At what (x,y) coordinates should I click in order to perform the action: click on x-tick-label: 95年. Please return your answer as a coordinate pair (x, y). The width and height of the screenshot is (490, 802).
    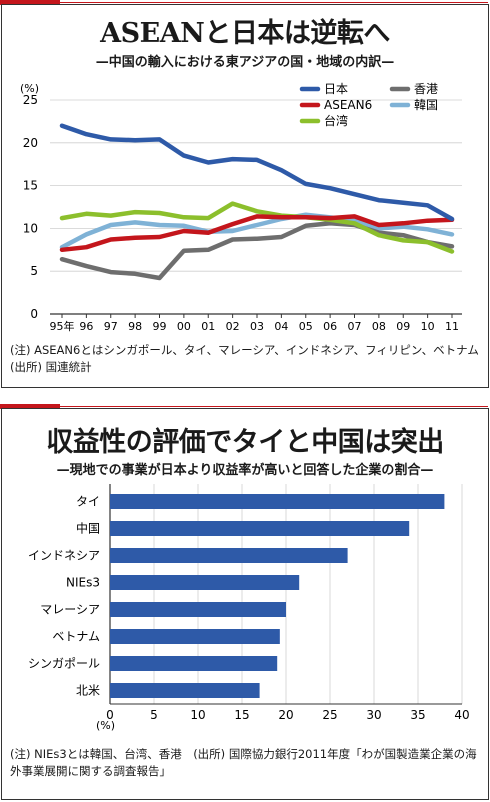
    Looking at the image, I should click on (62, 326).